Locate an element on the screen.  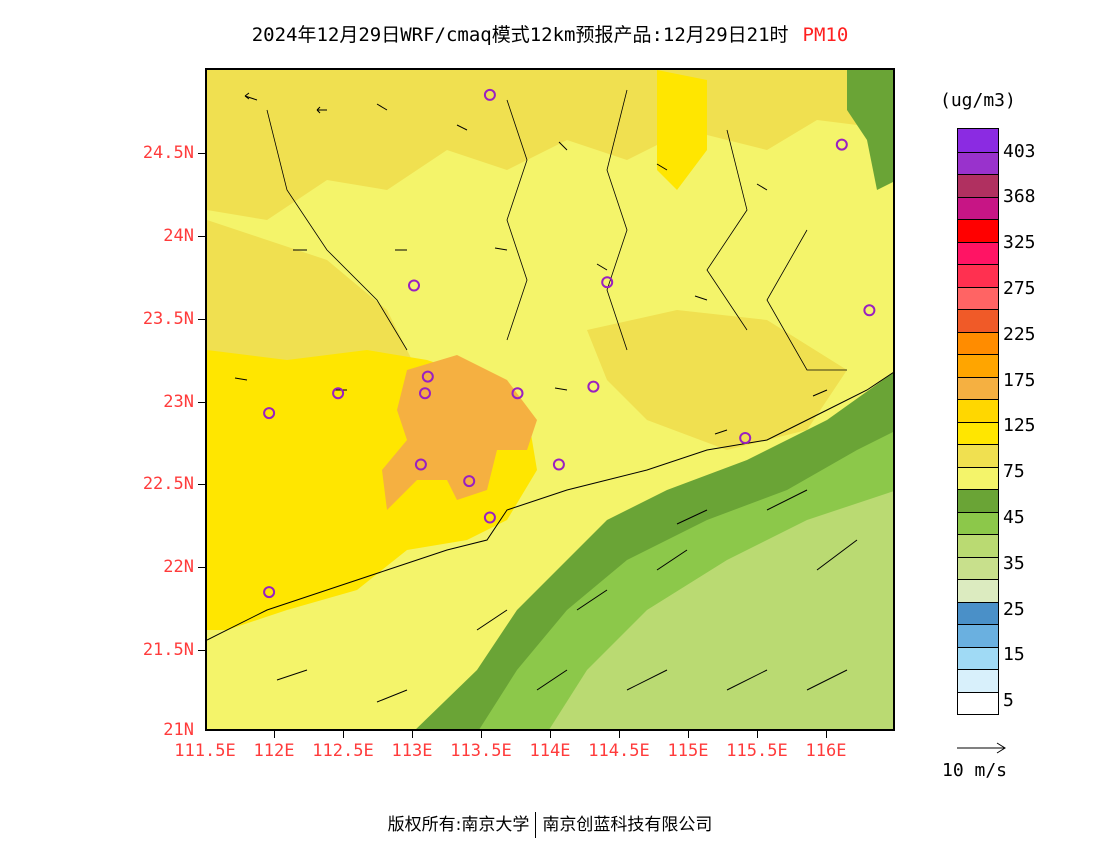
legend-label-275: 275 is located at coordinates (1019, 288).